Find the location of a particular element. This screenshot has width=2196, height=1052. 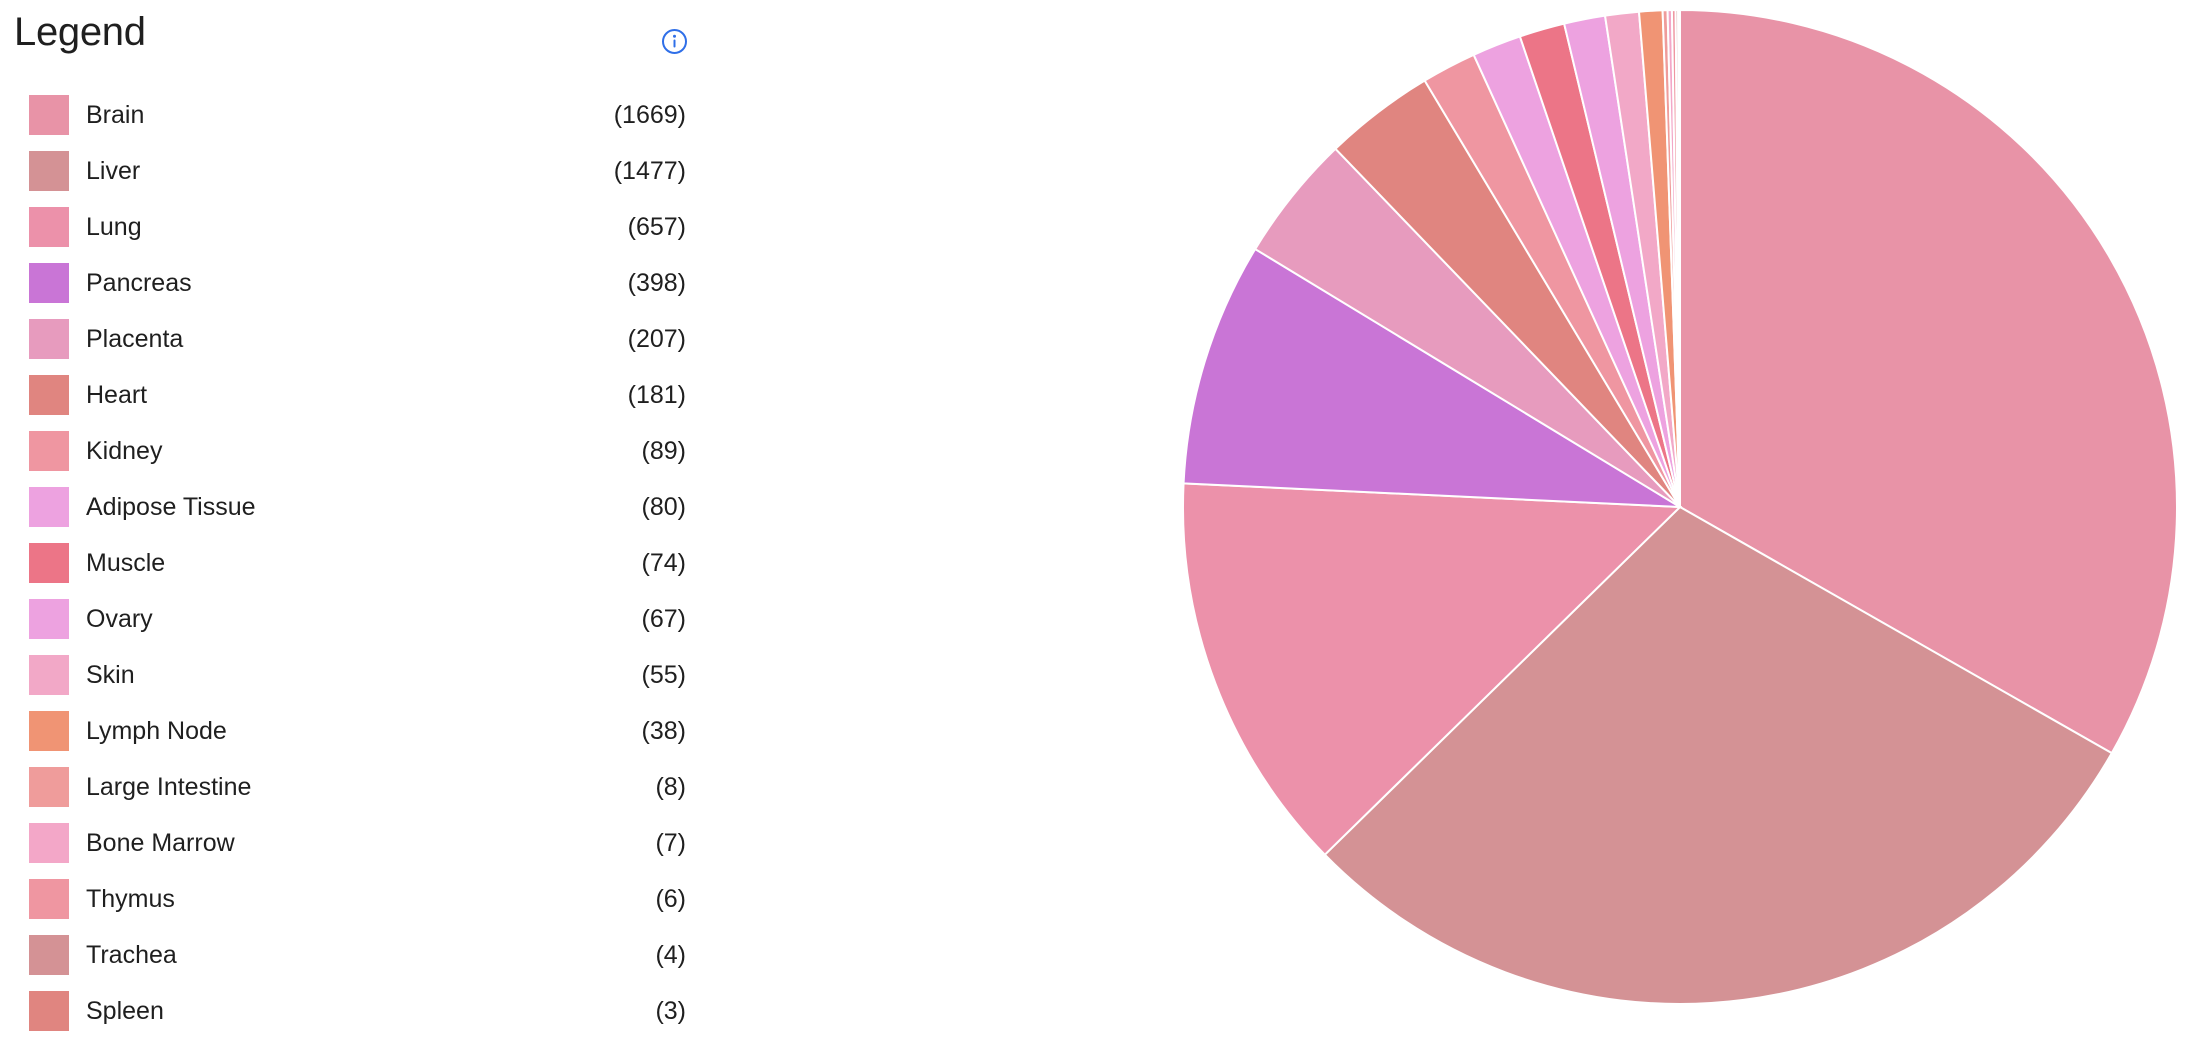

legend-item-label: Pancreas is located at coordinates (139, 283).